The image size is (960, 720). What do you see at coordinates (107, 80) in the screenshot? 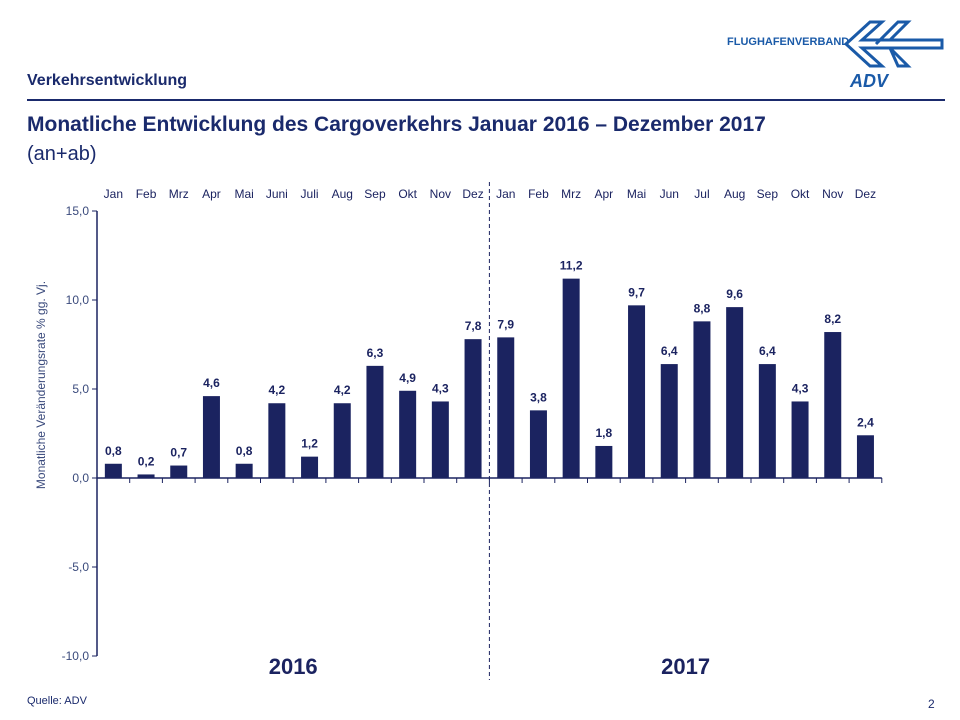
I see `section-title: Verkehrsentwicklung` at bounding box center [107, 80].